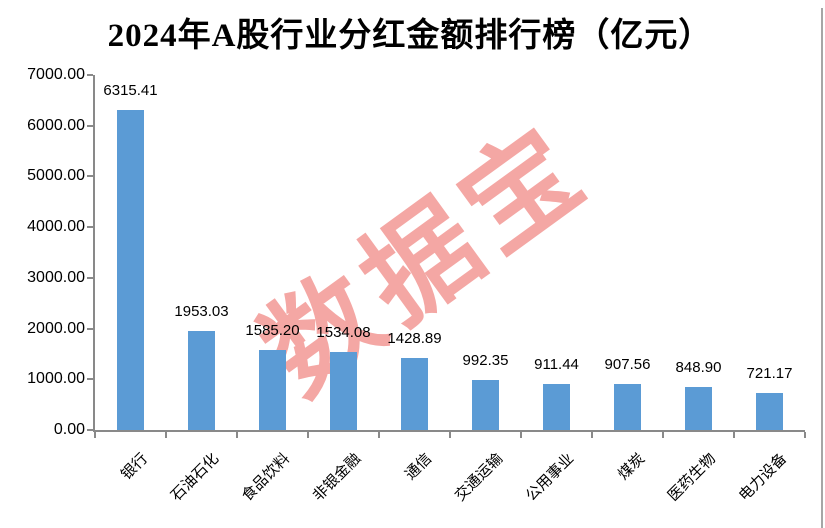 This screenshot has height=528, width=825. Describe the element at coordinates (56, 176) in the screenshot. I see `y-axis-label: 5000.00` at that location.